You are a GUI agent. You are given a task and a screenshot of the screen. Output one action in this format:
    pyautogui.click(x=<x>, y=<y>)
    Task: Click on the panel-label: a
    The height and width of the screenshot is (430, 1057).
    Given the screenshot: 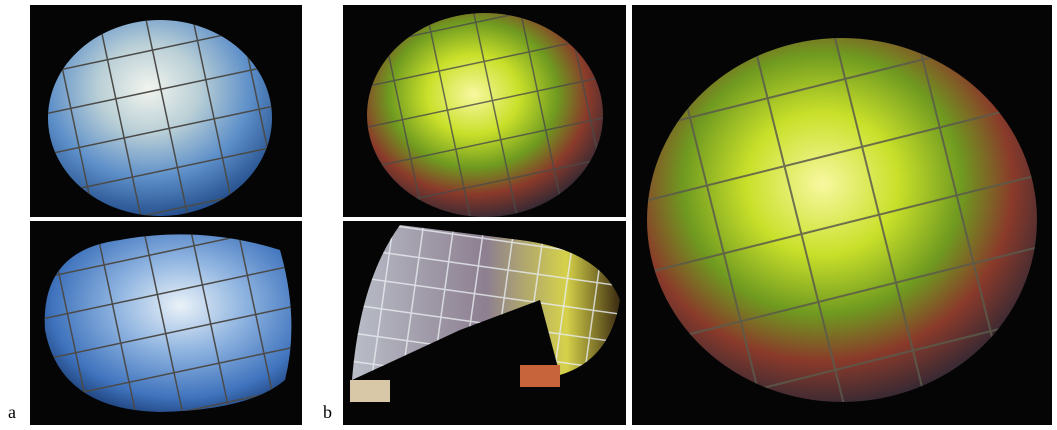 What is the action you would take?
    pyautogui.click(x=12, y=412)
    